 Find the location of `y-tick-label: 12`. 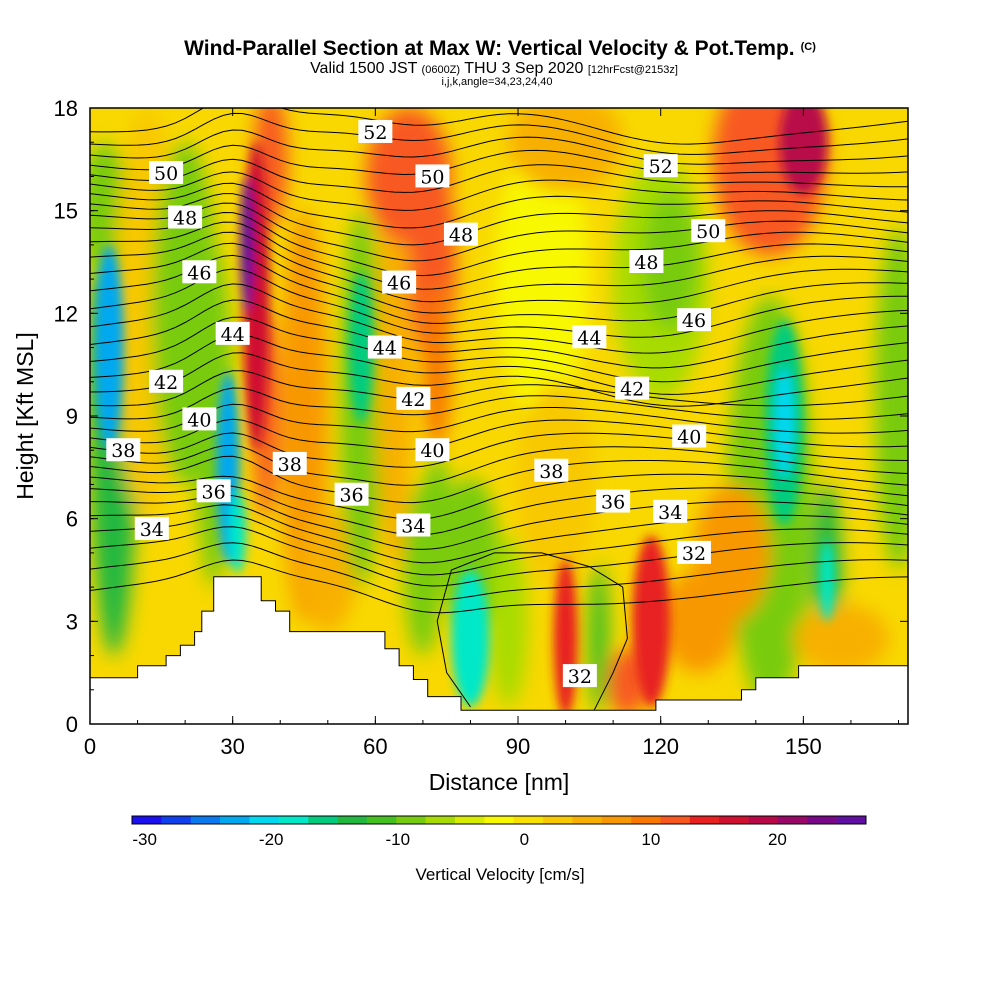

y-tick-label: 12 is located at coordinates (66, 313).